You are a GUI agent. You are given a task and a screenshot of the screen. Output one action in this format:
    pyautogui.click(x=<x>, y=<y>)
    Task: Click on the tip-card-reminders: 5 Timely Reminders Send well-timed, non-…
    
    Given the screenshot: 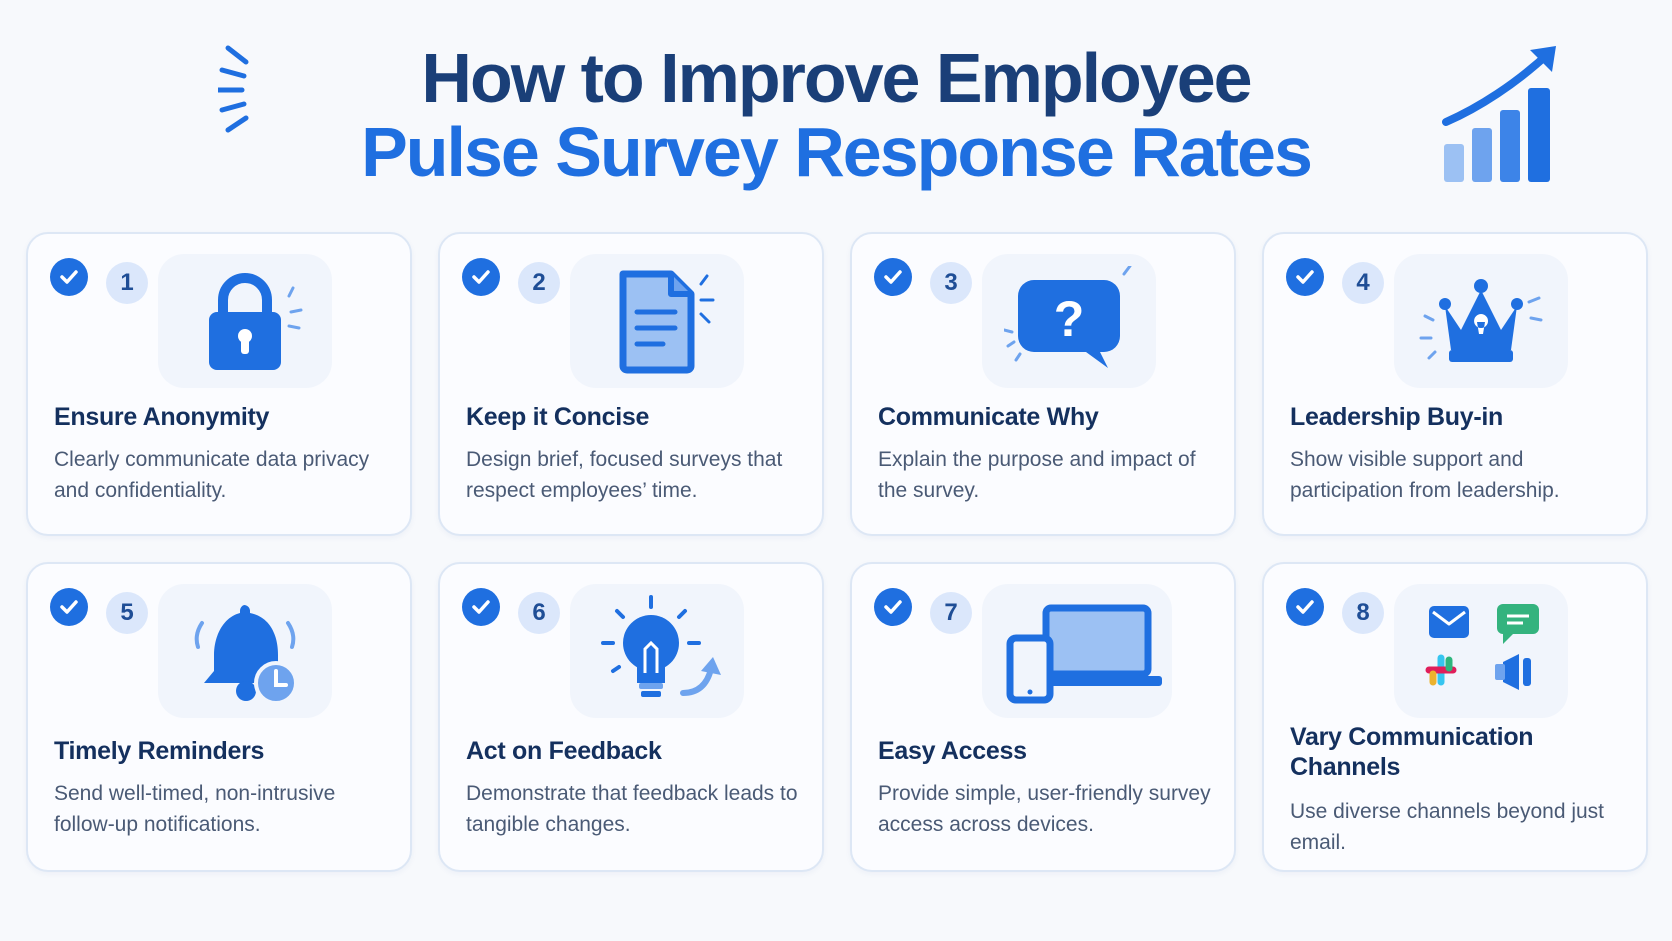 What is the action you would take?
    pyautogui.click(x=219, y=717)
    